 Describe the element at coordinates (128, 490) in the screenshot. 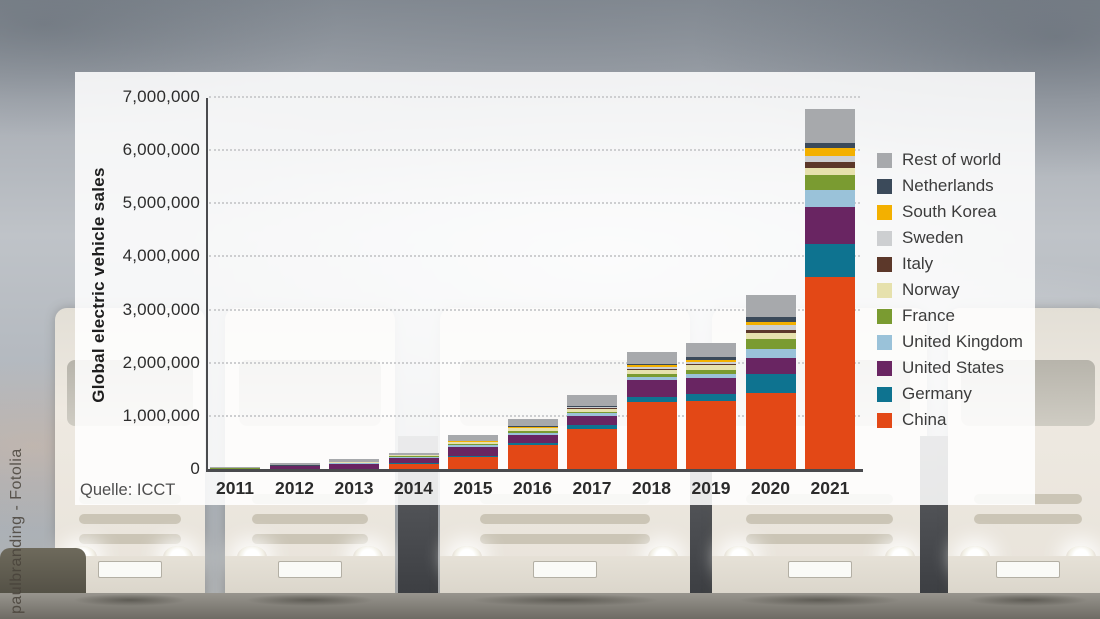

I see `source-credit: Quelle: ICCT` at that location.